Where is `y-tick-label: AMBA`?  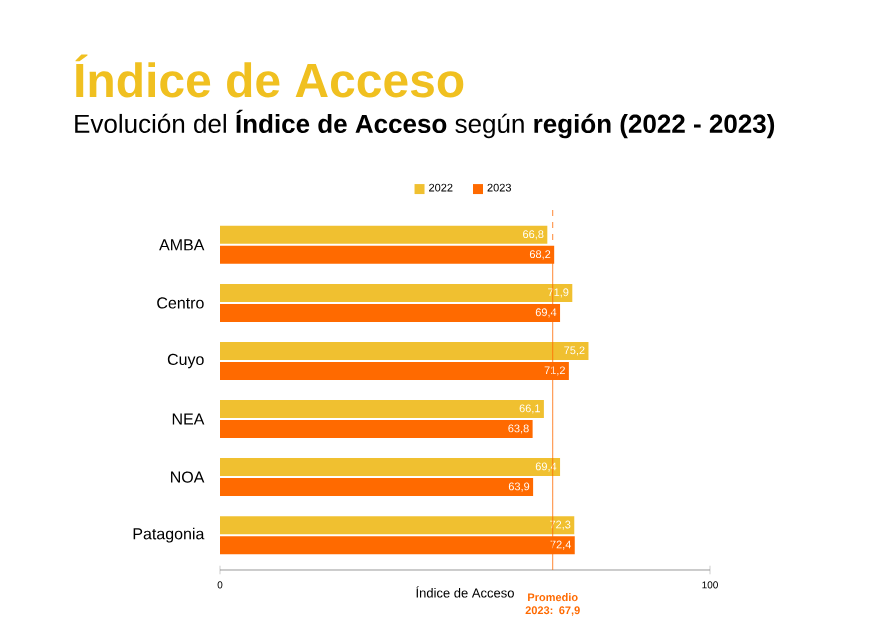 y-tick-label: AMBA is located at coordinates (182, 245).